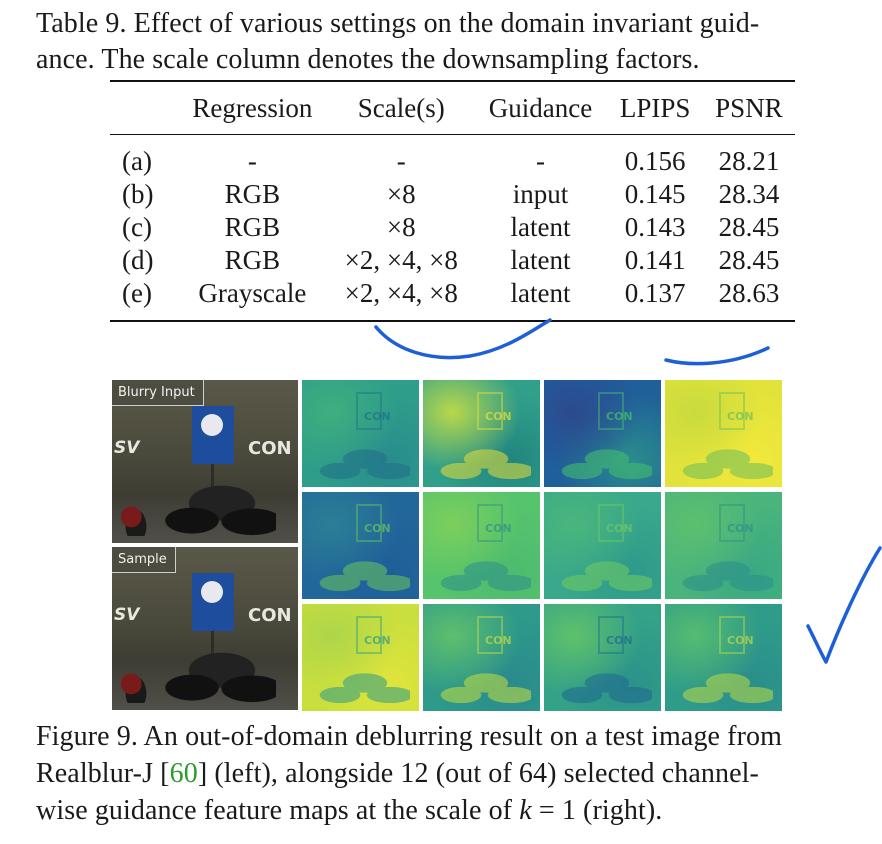 The height and width of the screenshot is (844, 882). I want to click on cell-lpips: 0.156, so click(655, 161).